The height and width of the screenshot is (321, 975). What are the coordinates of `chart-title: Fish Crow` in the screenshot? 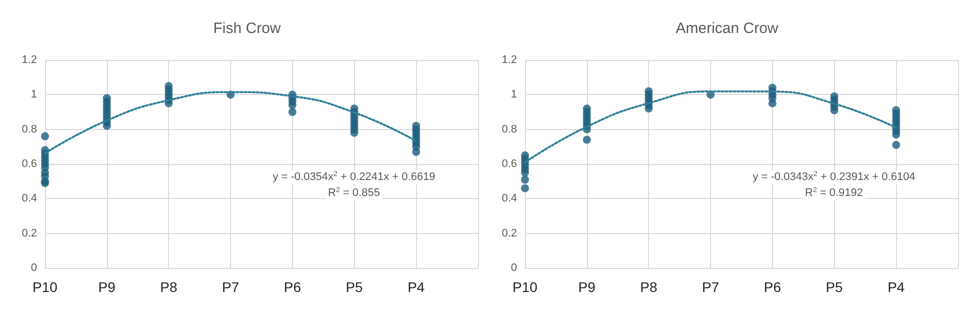 It's located at (247, 28).